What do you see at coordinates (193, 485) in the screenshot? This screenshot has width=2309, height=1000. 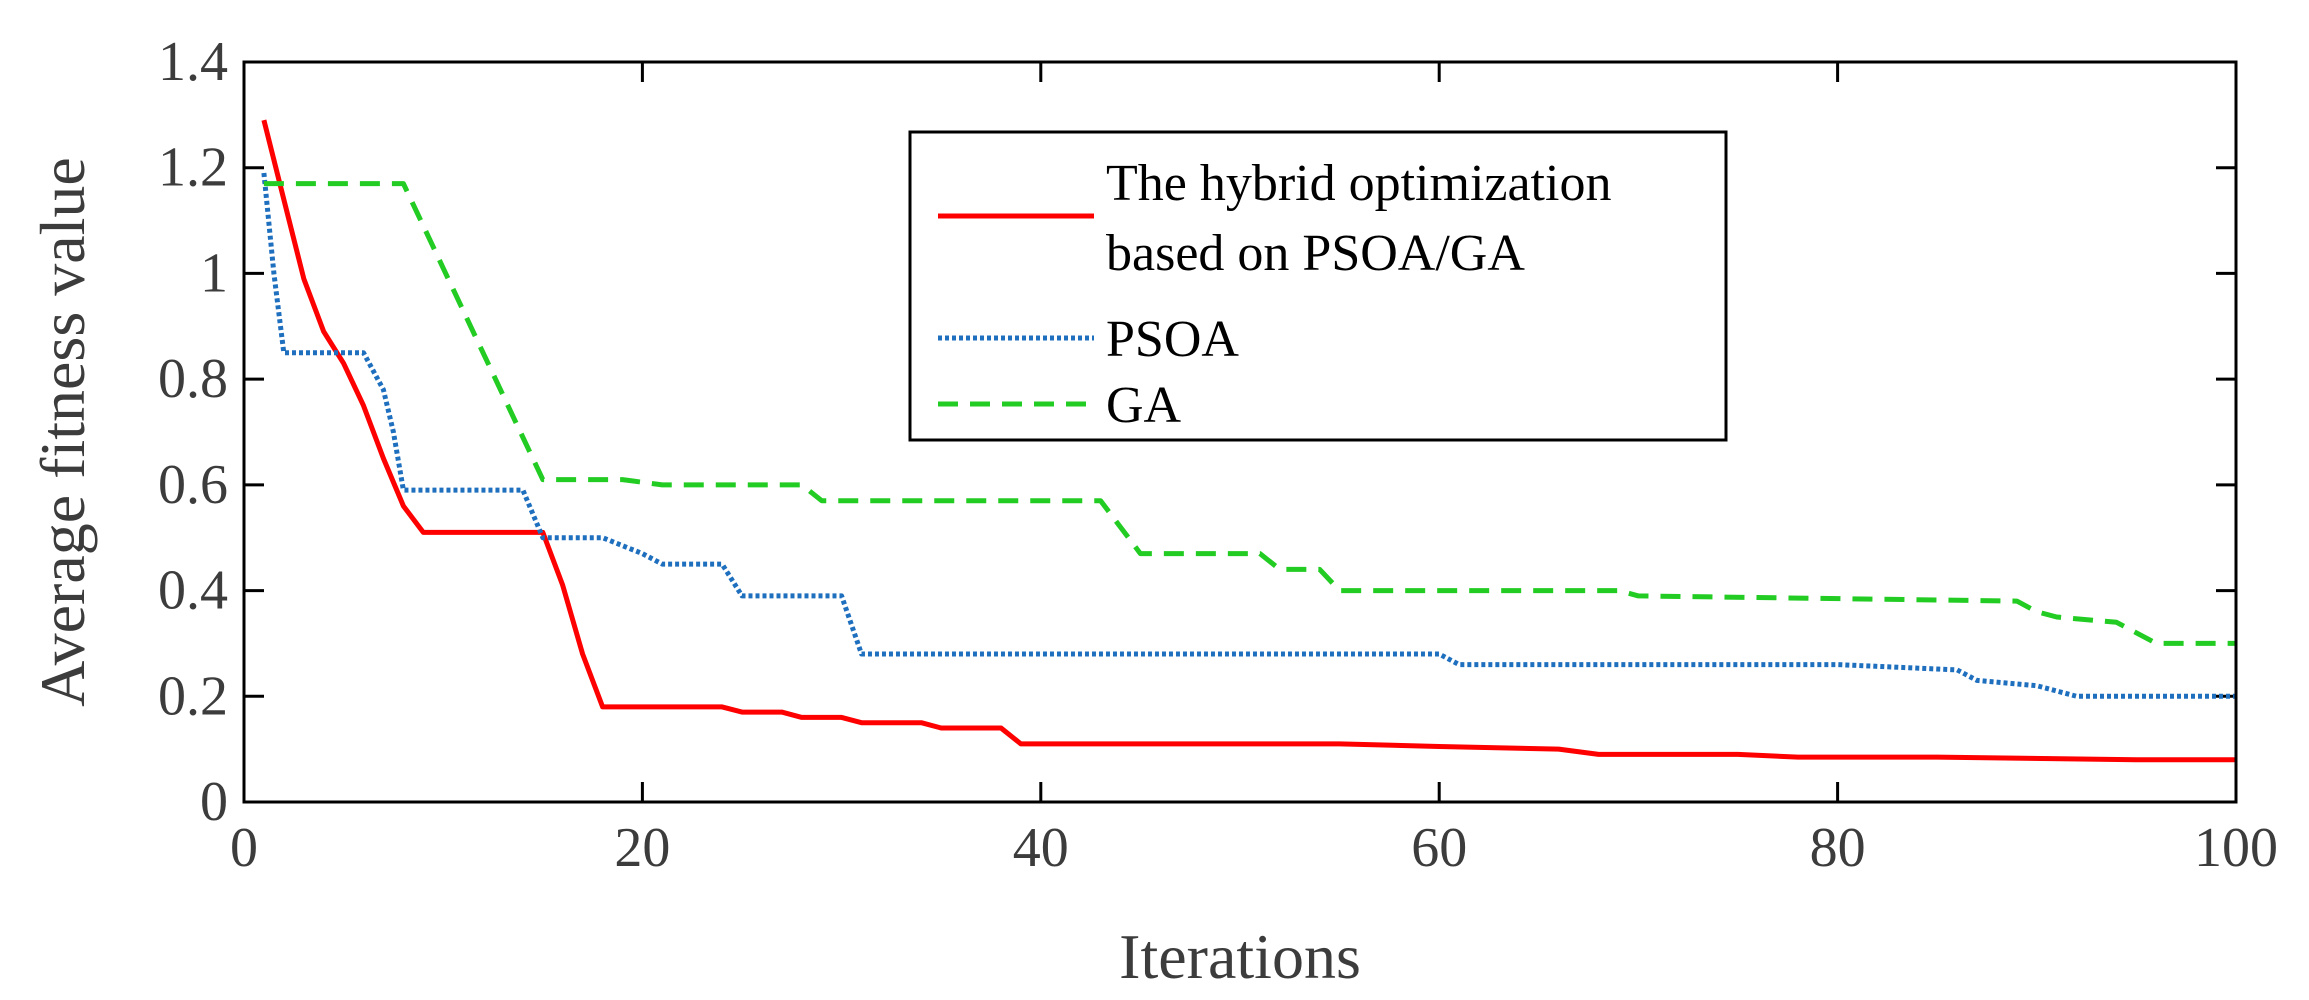 I see `y-tick-label: 0.6` at bounding box center [193, 485].